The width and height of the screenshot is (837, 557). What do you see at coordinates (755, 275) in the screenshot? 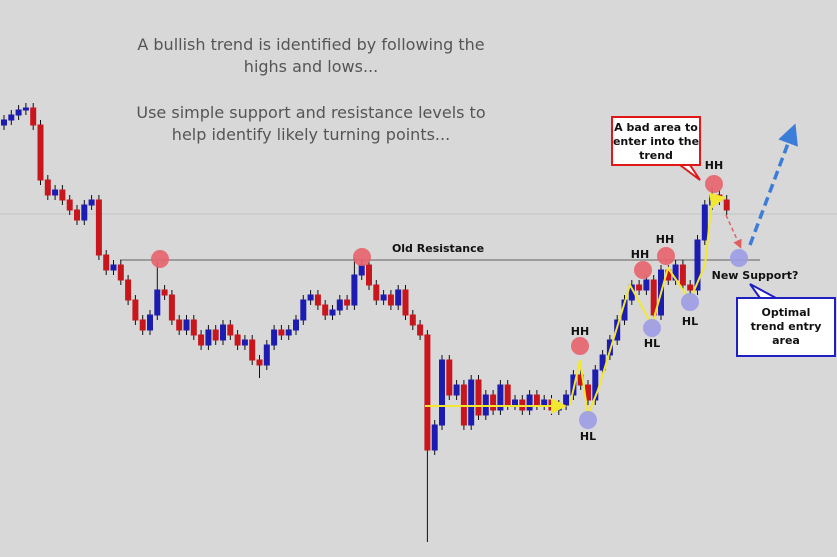
I see `new-support-label: New Support?` at bounding box center [755, 275].